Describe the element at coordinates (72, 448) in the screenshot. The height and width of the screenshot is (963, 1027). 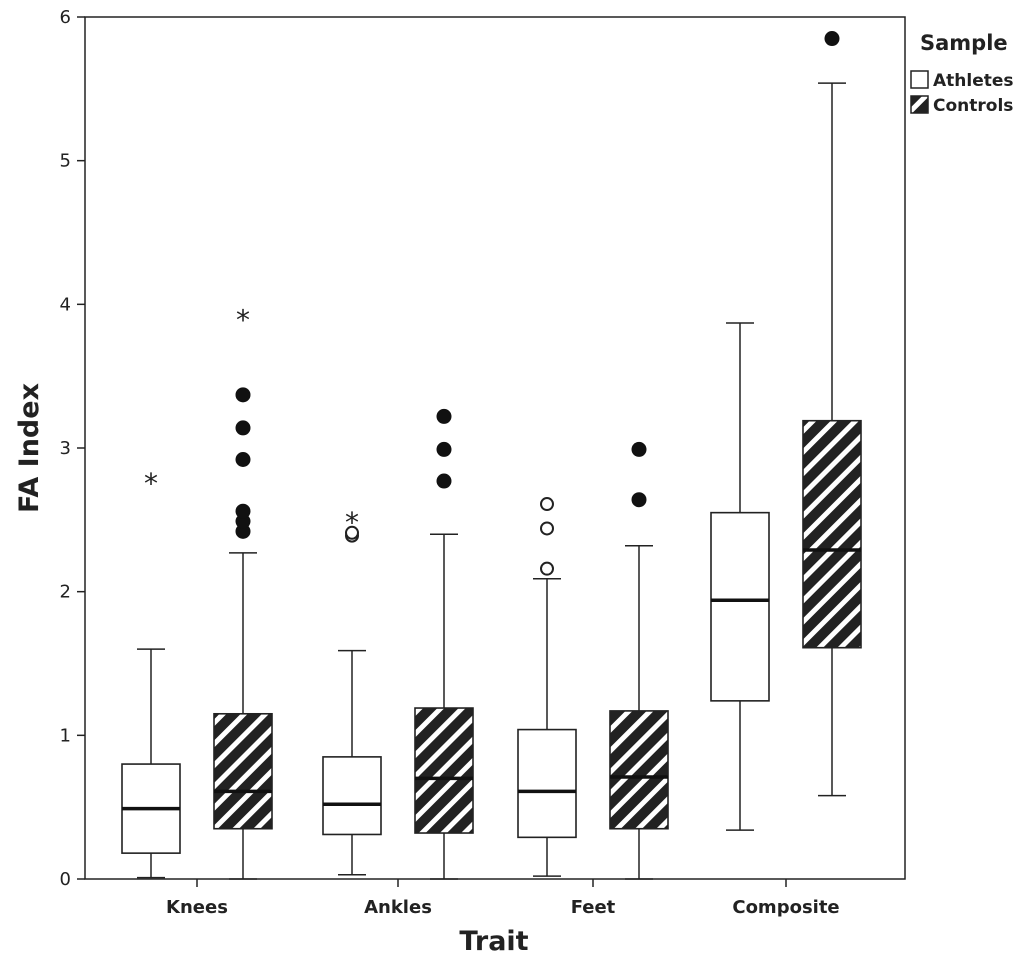
I see `y-axis: 0 1 2 3 4 5 6` at that location.